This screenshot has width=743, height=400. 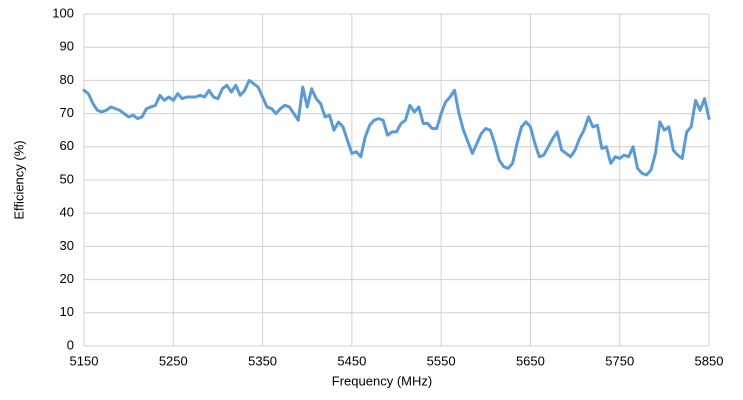 What do you see at coordinates (351, 360) in the screenshot?
I see `x-tick-label: 5450` at bounding box center [351, 360].